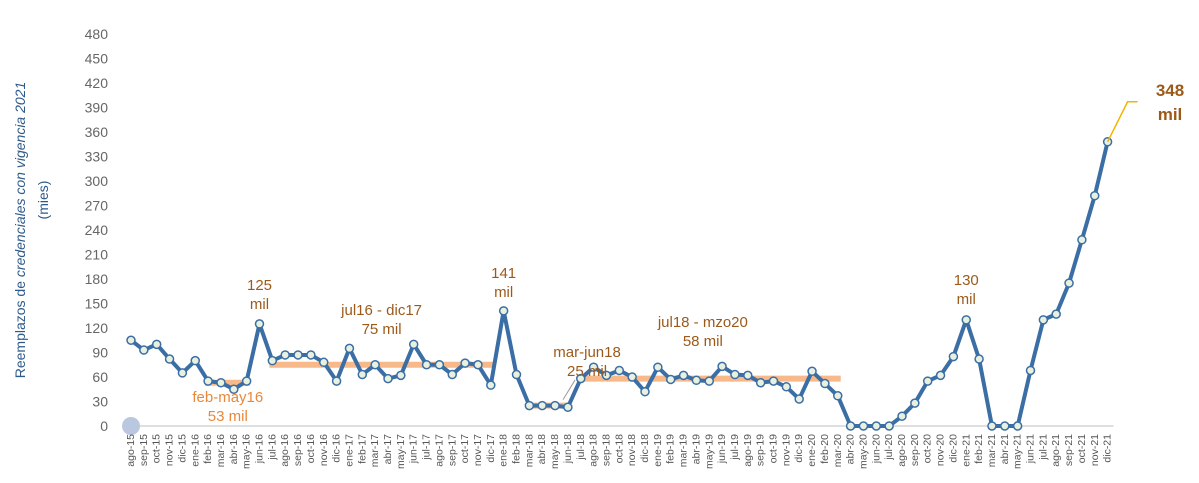  What do you see at coordinates (966, 280) in the screenshot?
I see `annotation-line: 130` at bounding box center [966, 280].